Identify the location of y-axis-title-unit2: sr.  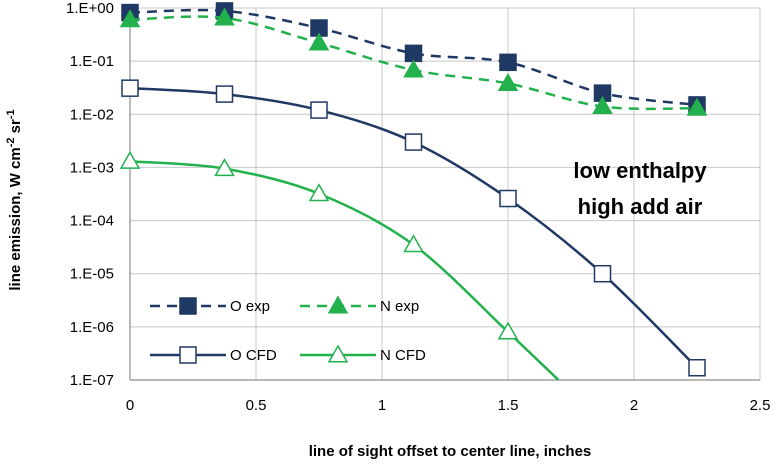
(15, 128).